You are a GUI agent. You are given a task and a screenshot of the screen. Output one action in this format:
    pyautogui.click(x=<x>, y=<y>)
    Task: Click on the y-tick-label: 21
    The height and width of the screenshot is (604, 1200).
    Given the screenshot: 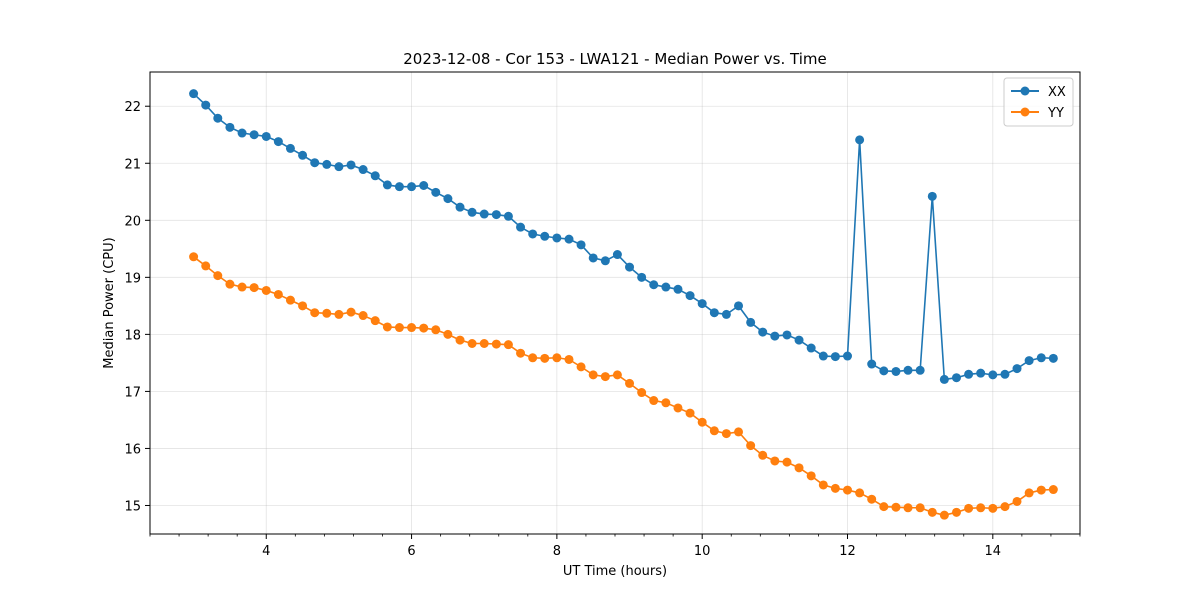 What is the action you would take?
    pyautogui.click(x=132, y=164)
    